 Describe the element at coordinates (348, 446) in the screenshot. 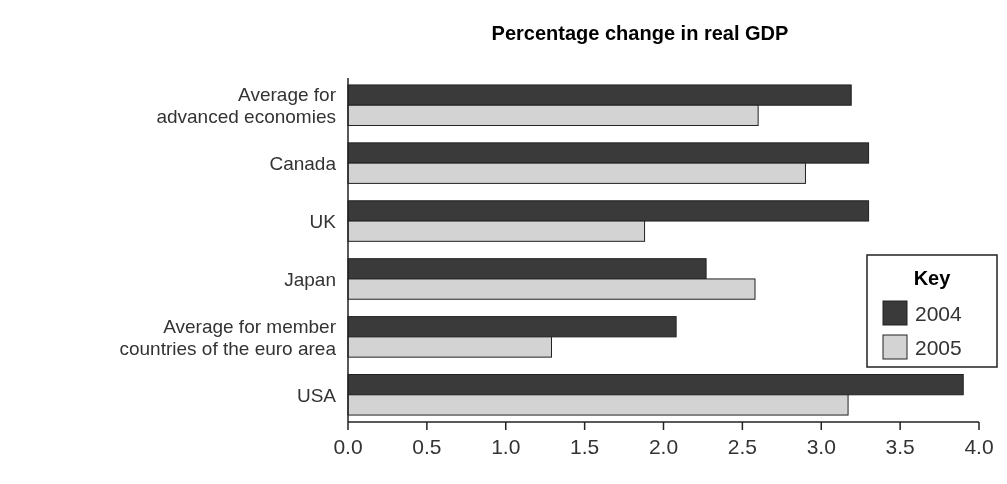

I see `x-tick-label: 0.0` at that location.